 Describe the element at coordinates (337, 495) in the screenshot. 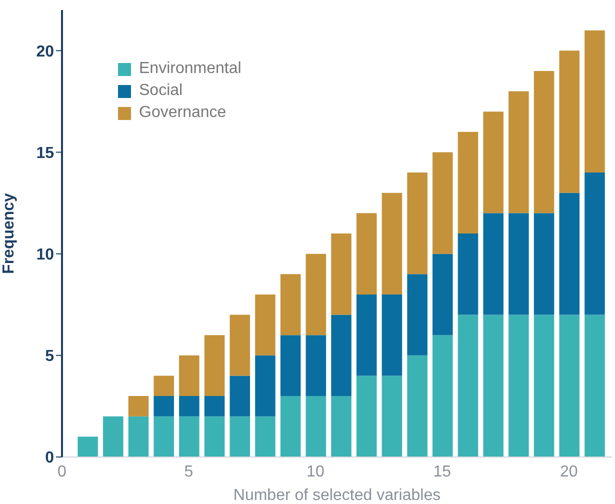

I see `x-axis-title: Number of selected variables` at that location.